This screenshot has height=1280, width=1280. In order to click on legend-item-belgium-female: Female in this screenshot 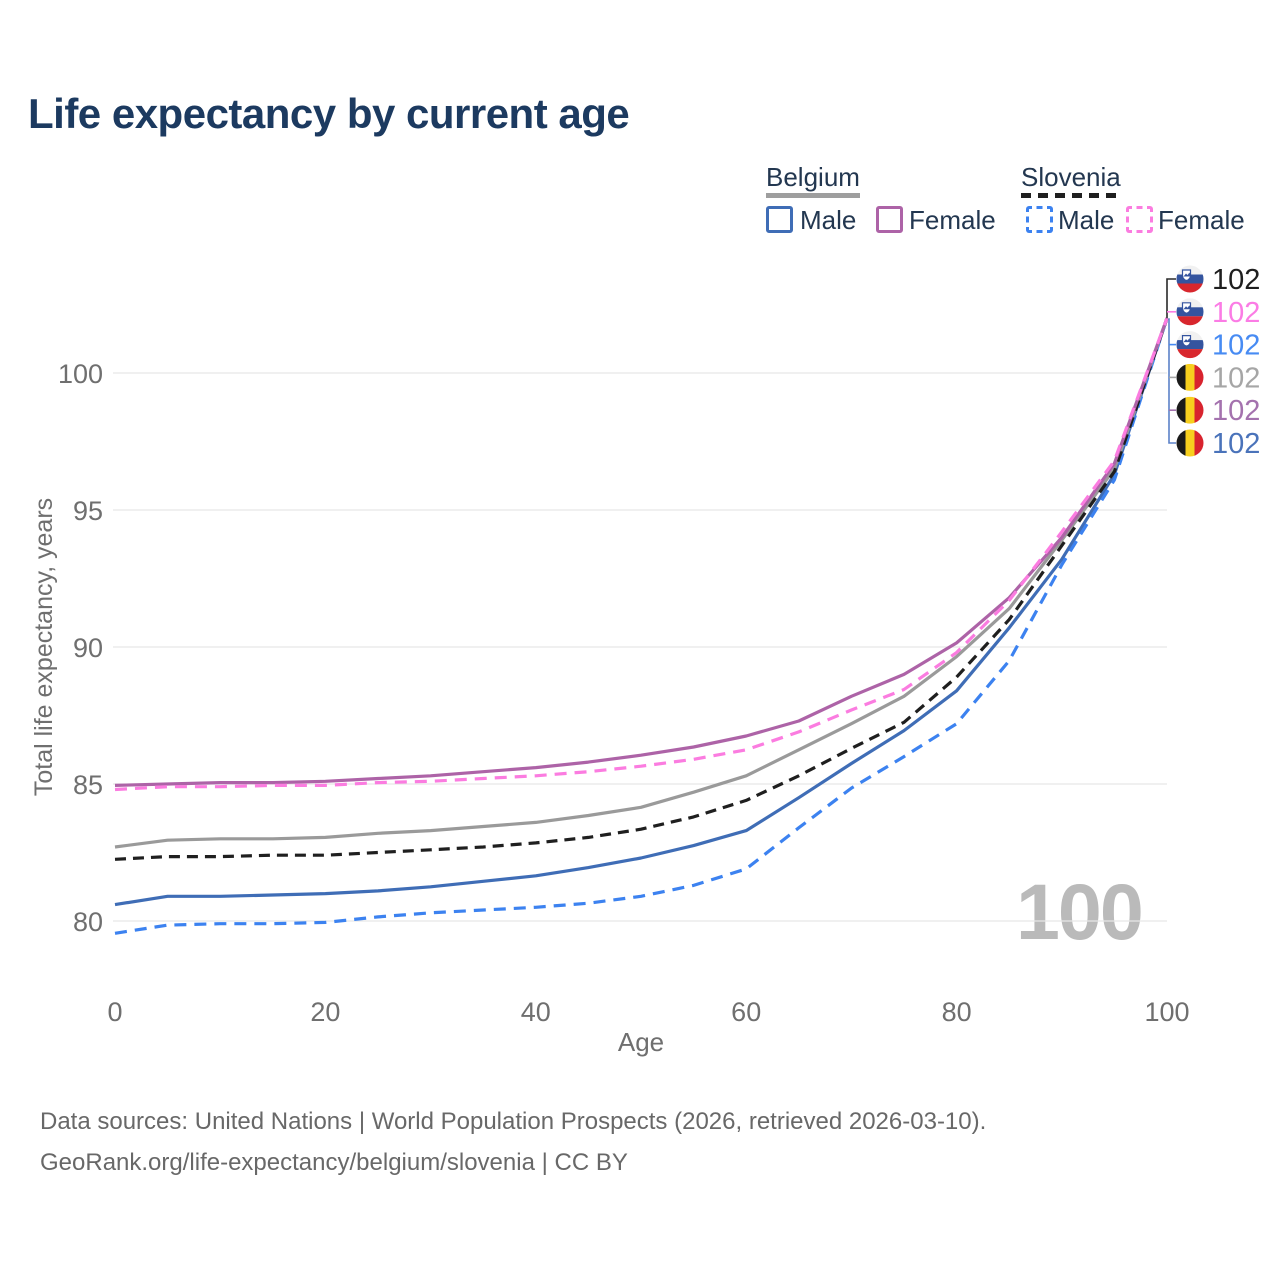, I will do `click(952, 220)`.